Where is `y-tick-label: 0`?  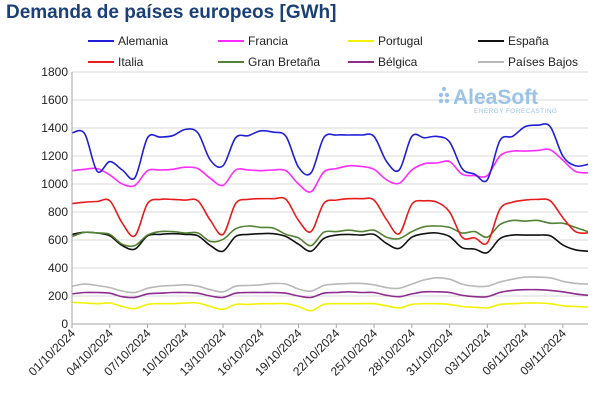
y-tick-label: 0 is located at coordinates (64, 324).